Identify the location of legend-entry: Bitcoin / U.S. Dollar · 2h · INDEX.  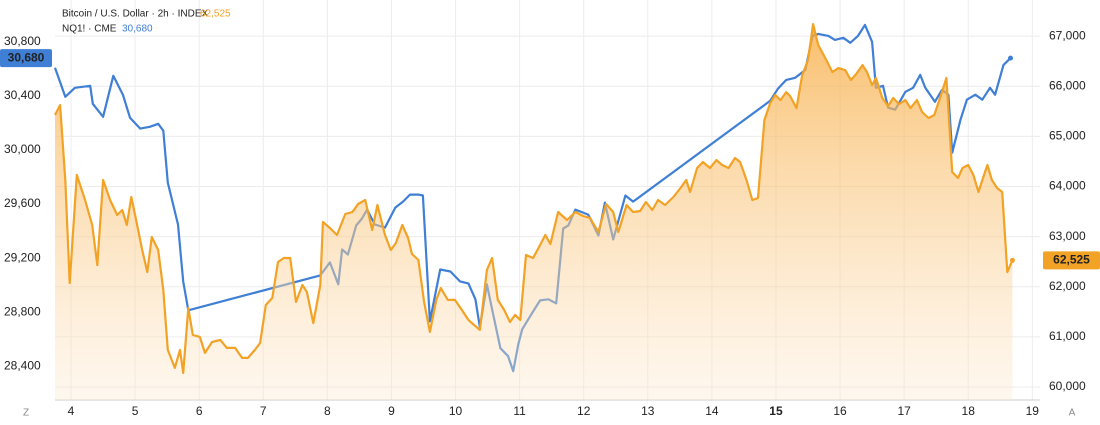
(135, 14).